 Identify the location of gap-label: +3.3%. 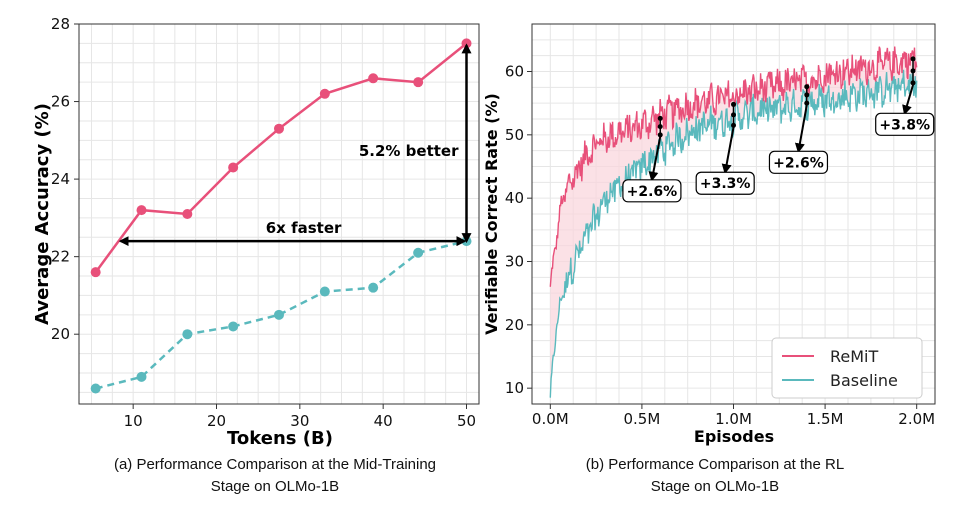
(725, 184).